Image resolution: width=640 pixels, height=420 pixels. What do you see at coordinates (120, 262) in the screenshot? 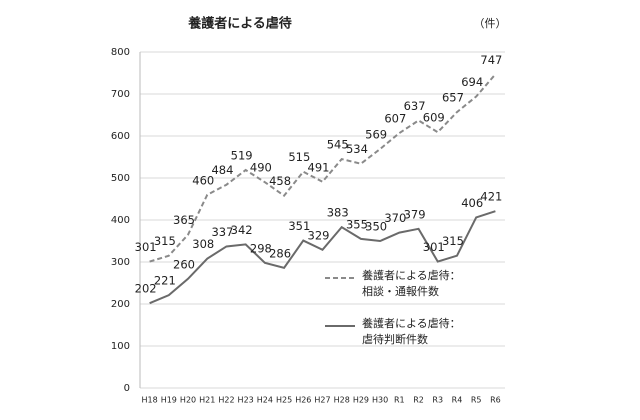
I see `y-tick-label: 300` at bounding box center [120, 262].